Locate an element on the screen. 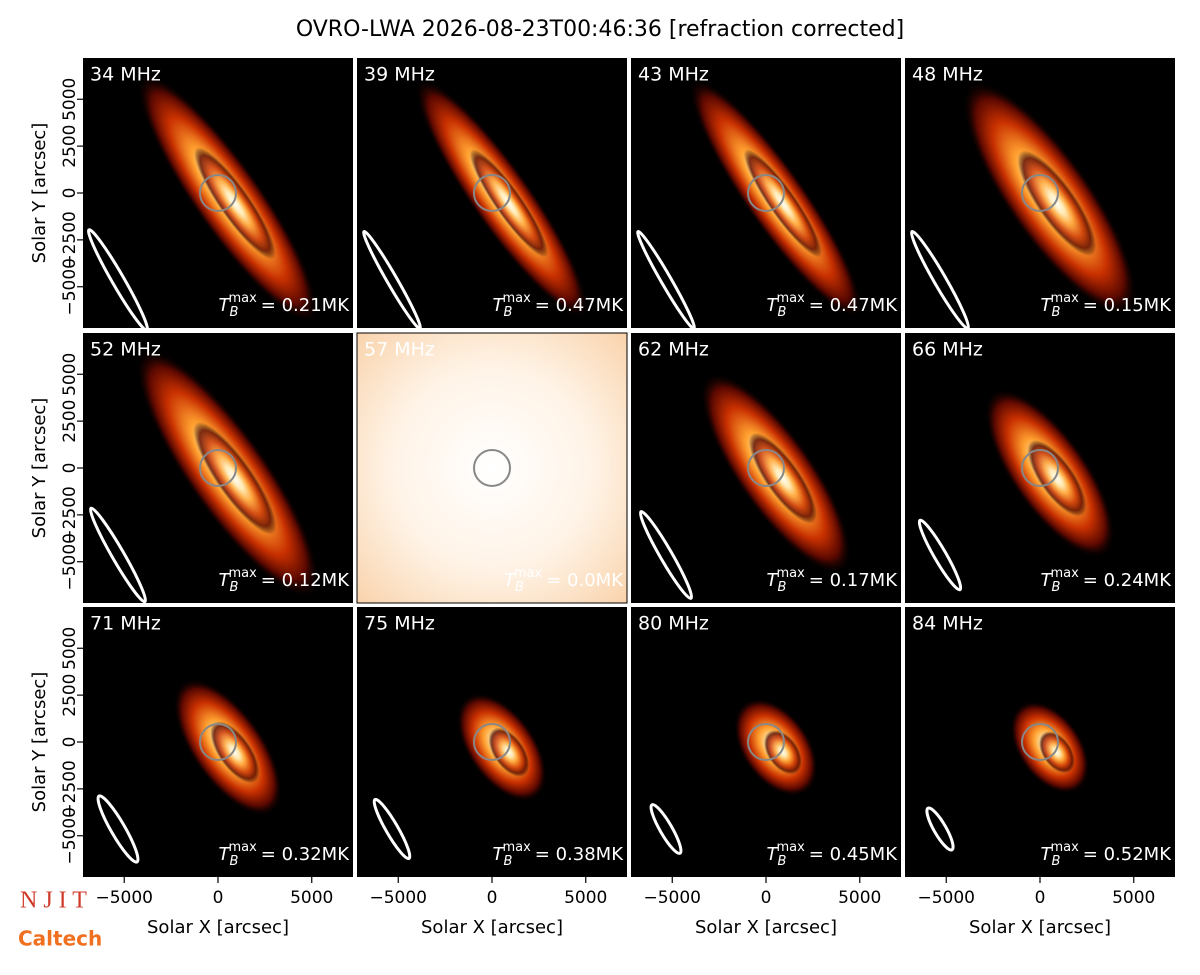 This screenshot has width=1200, height=975. tb-value: = 0.38MK is located at coordinates (579, 854).